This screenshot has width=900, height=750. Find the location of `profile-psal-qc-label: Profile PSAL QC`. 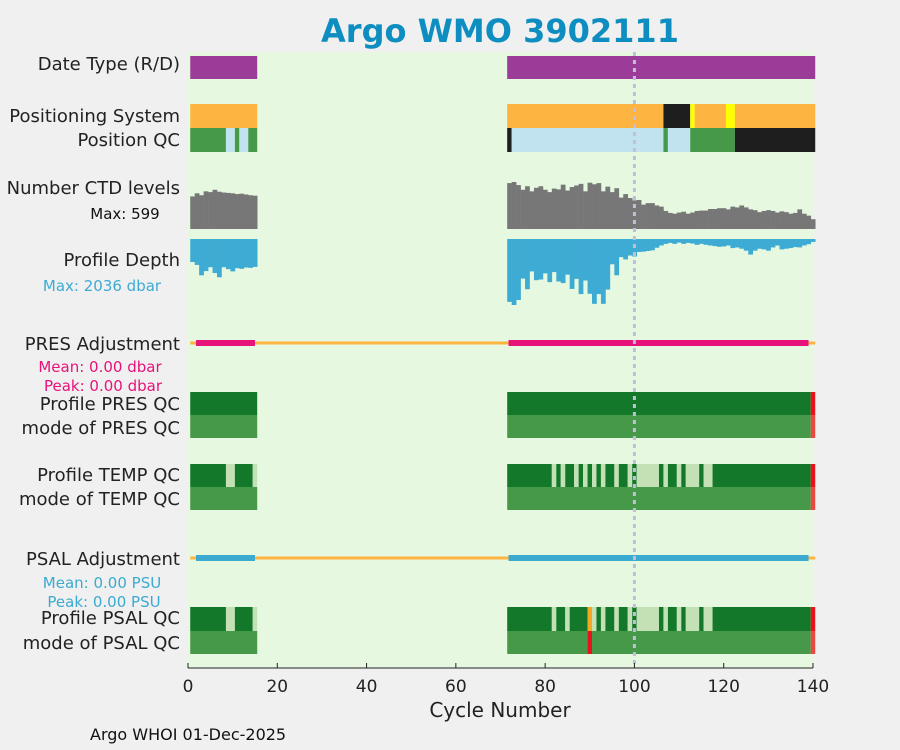

profile-psal-qc-label: Profile PSAL QC is located at coordinates (110, 618).